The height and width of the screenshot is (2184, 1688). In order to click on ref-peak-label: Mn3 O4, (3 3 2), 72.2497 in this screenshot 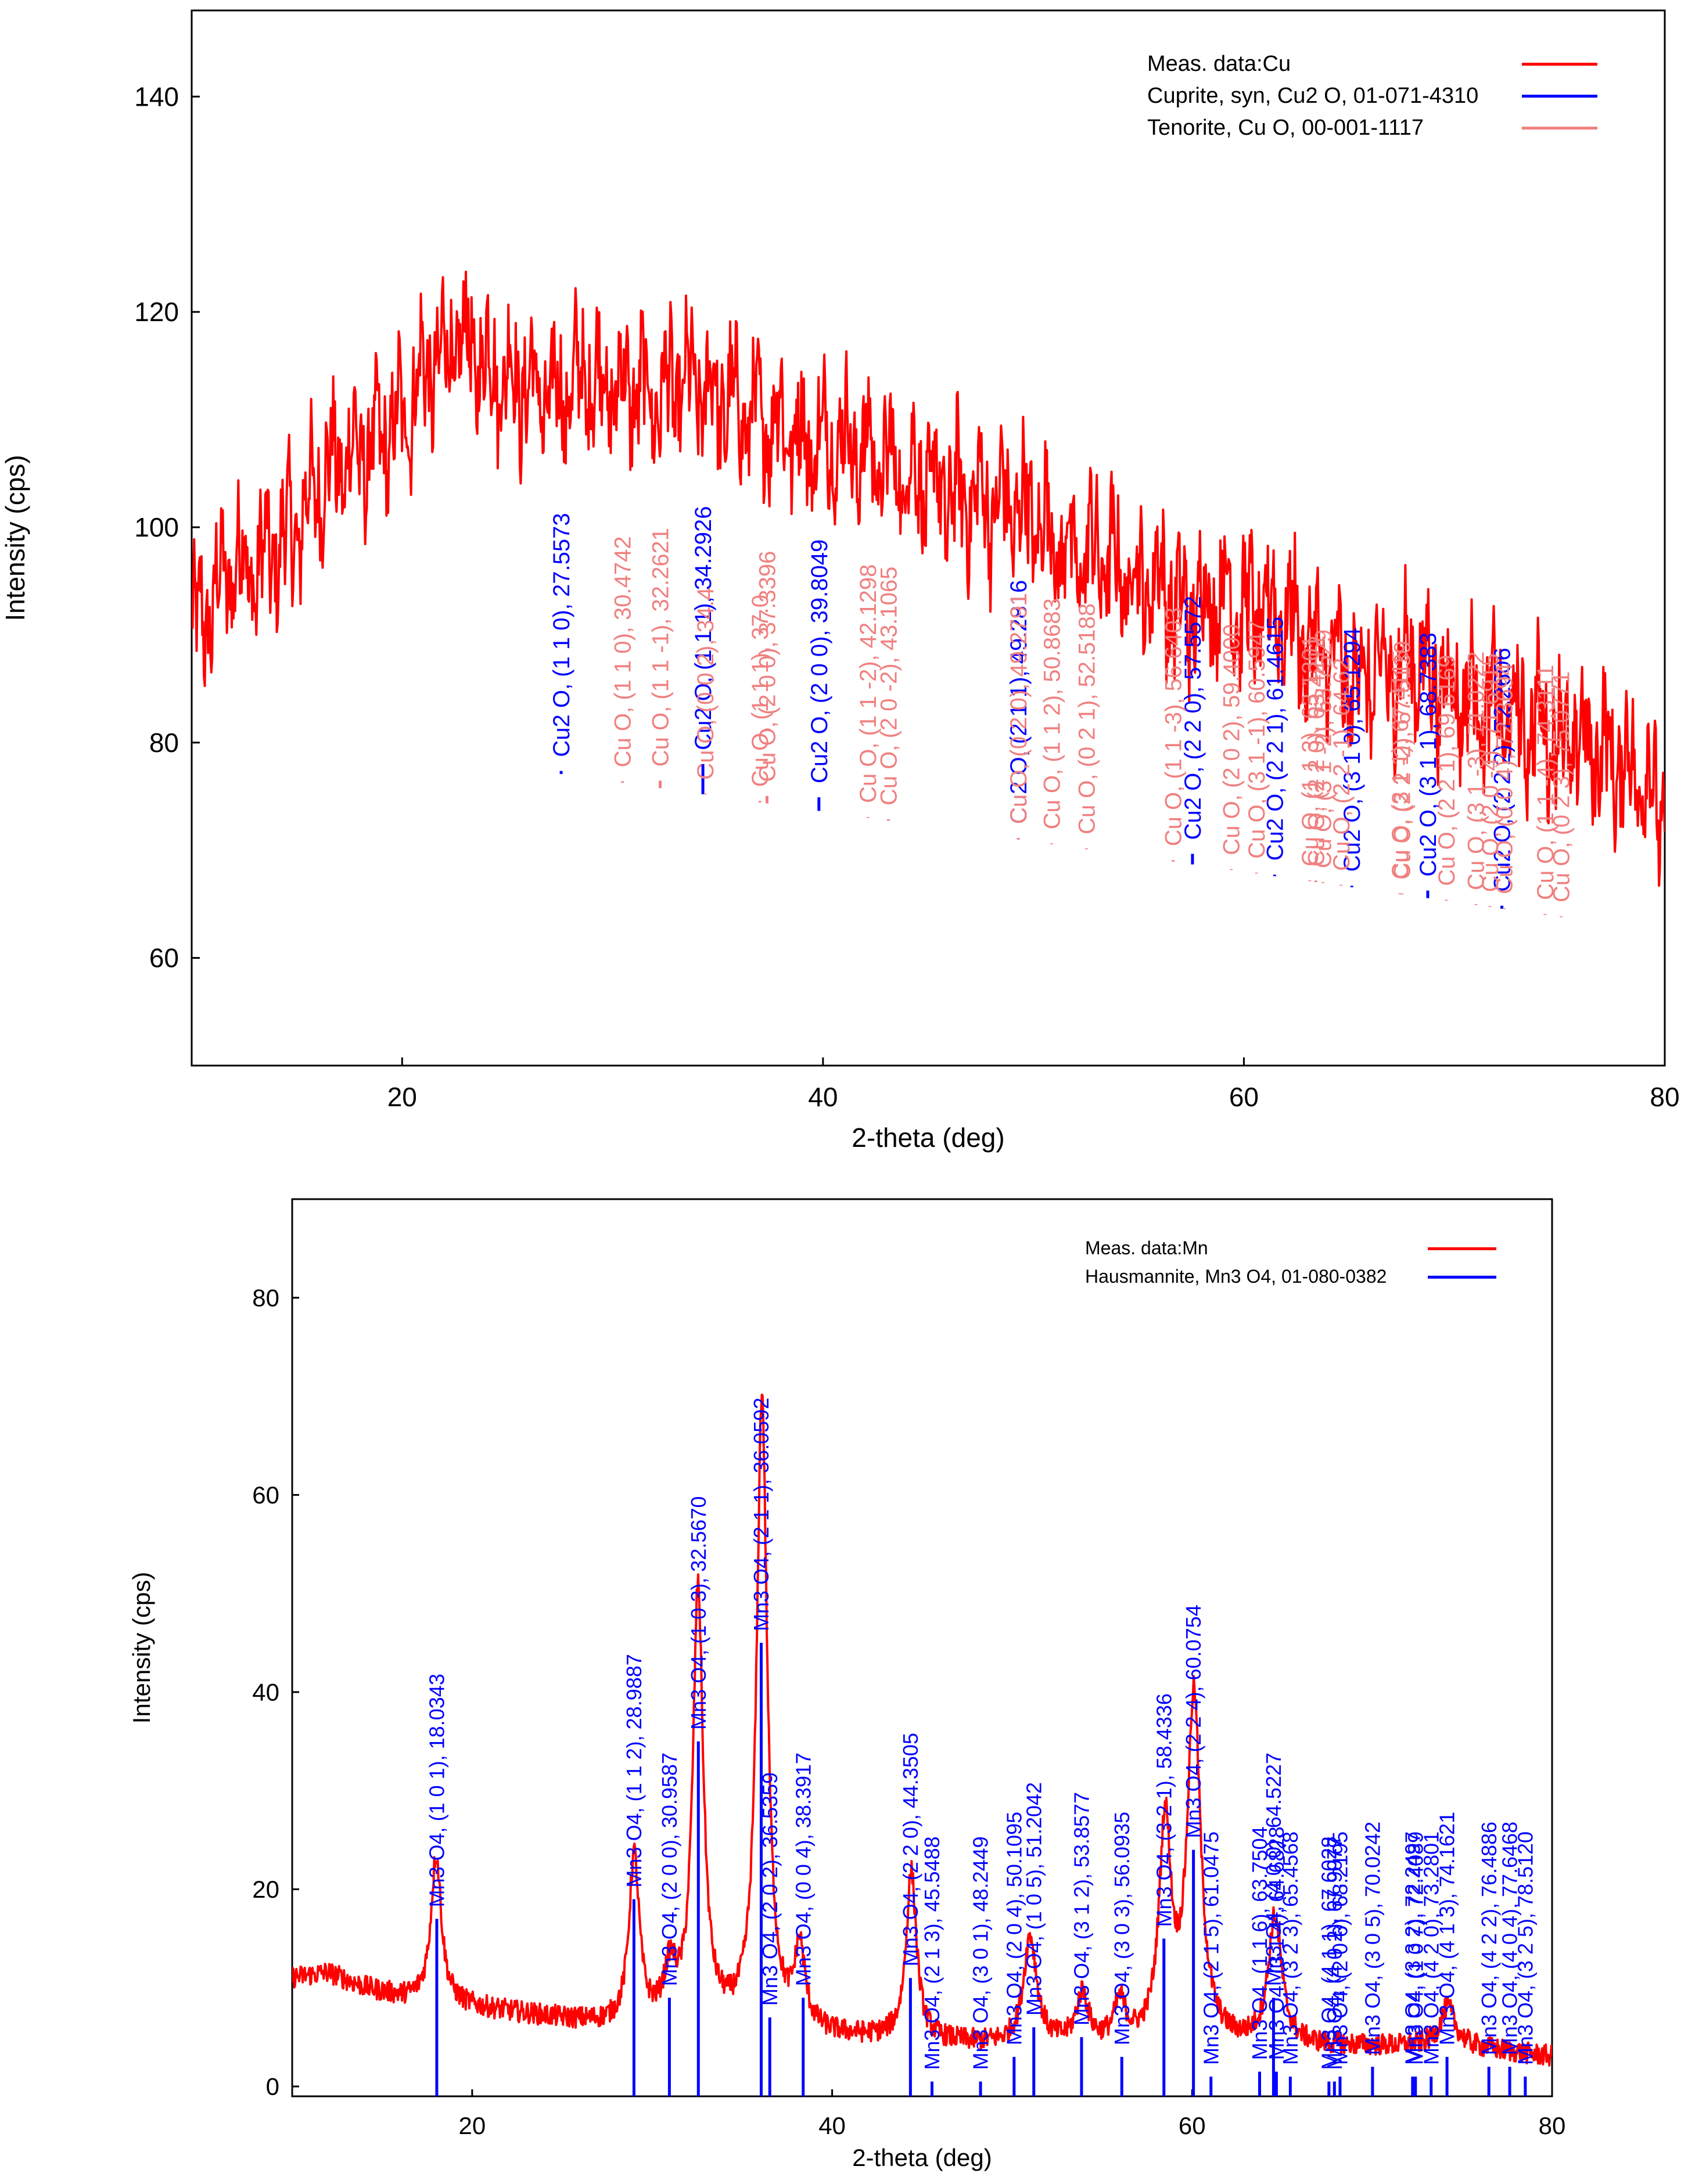, I will do `click(1412, 1948)`.